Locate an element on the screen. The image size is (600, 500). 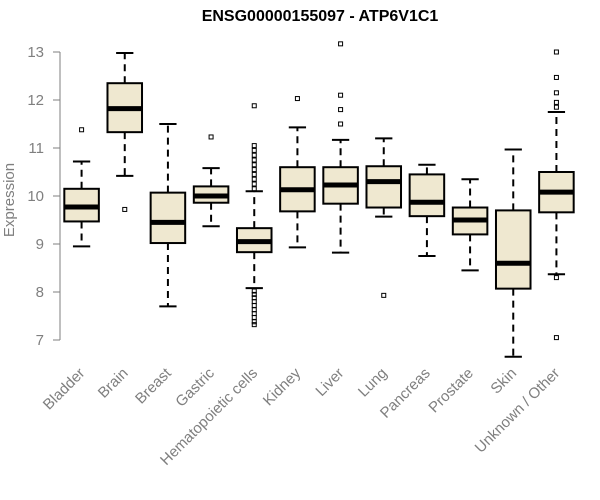
y-tick-label: 12 is located at coordinates (35, 100).